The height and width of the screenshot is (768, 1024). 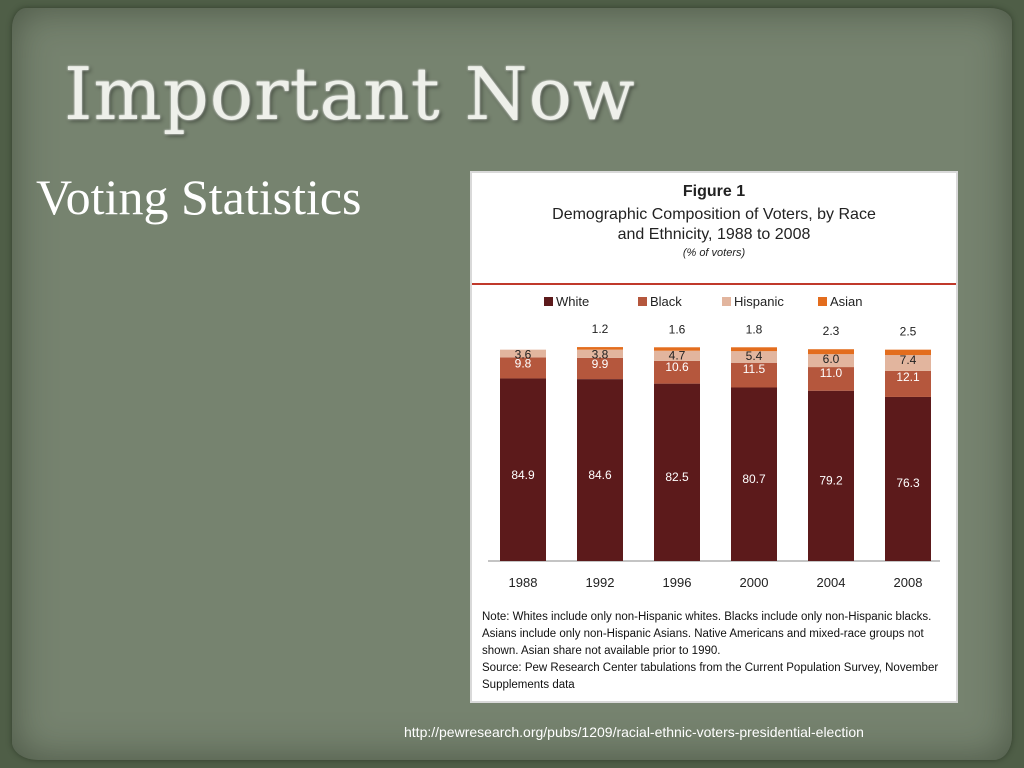 What do you see at coordinates (759, 301) in the screenshot?
I see `legend-label-hispanic: Hispanic` at bounding box center [759, 301].